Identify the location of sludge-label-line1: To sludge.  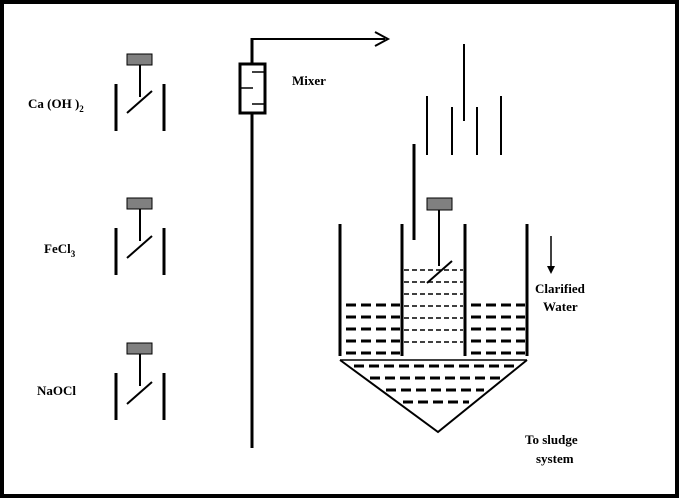
(551, 439).